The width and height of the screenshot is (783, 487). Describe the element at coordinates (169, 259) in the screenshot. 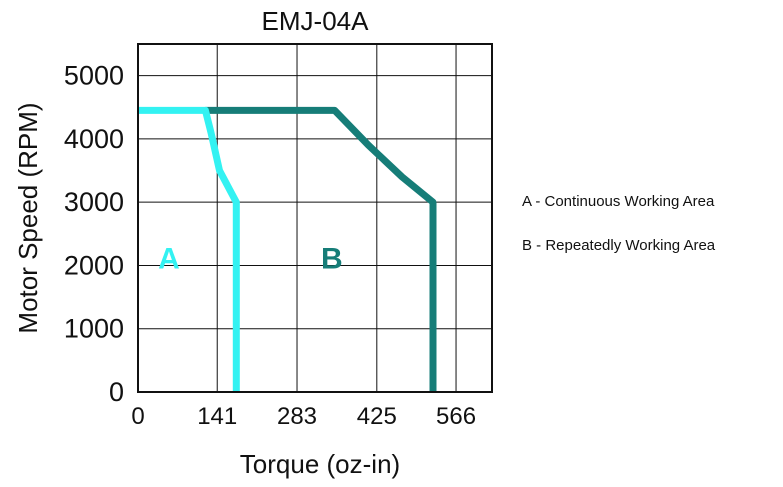

I see `region-label-a: A` at that location.